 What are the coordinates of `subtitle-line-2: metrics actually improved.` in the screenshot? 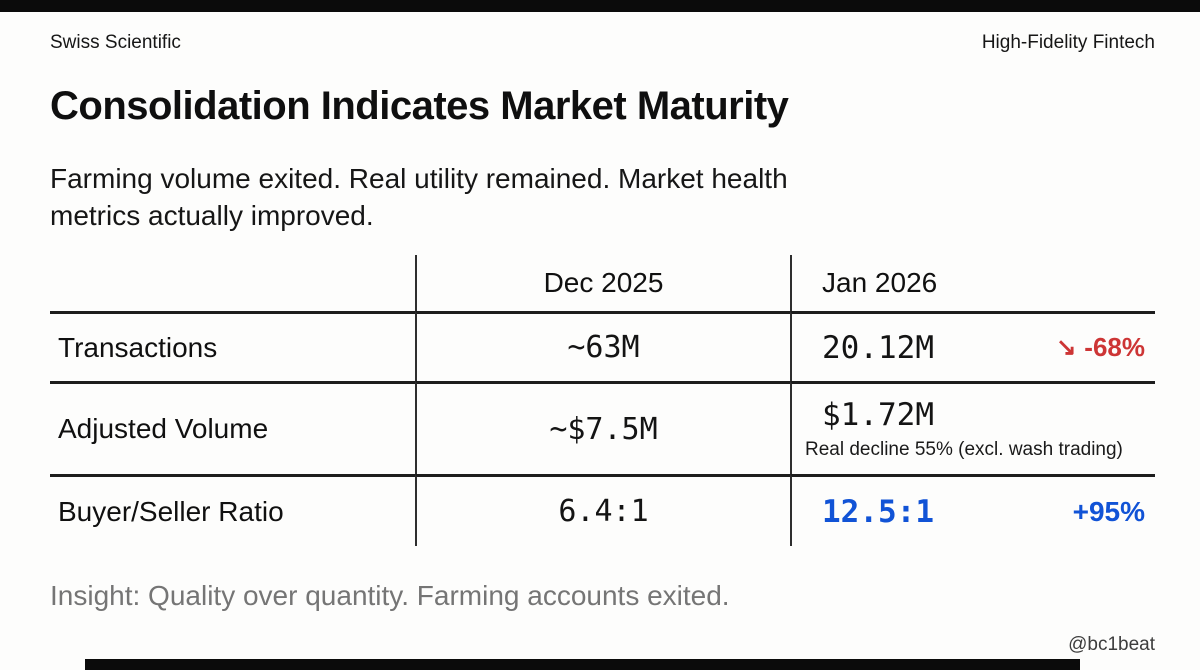 It's located at (212, 215).